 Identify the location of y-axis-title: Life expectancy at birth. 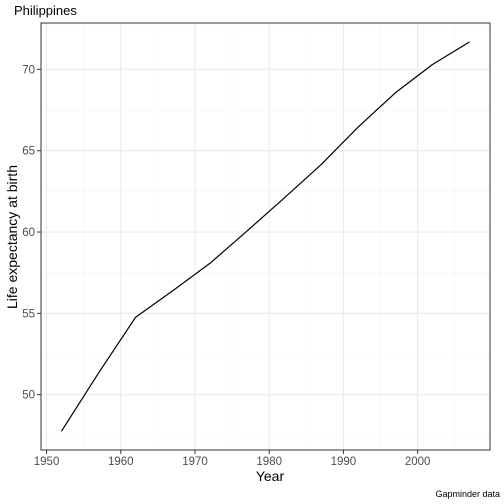
(12, 237).